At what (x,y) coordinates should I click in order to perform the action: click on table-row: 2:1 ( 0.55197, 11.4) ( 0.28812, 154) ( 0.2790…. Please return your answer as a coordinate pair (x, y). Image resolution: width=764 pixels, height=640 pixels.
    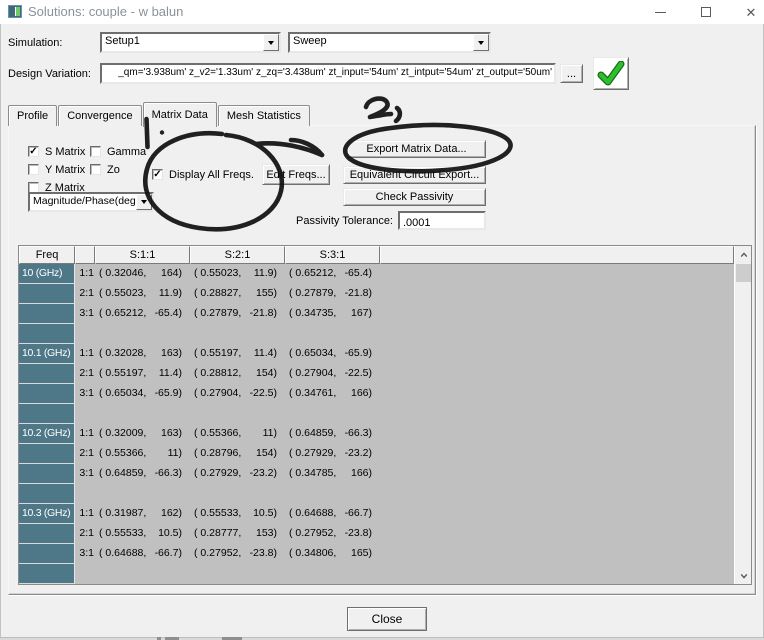
    Looking at the image, I should click on (376, 374).